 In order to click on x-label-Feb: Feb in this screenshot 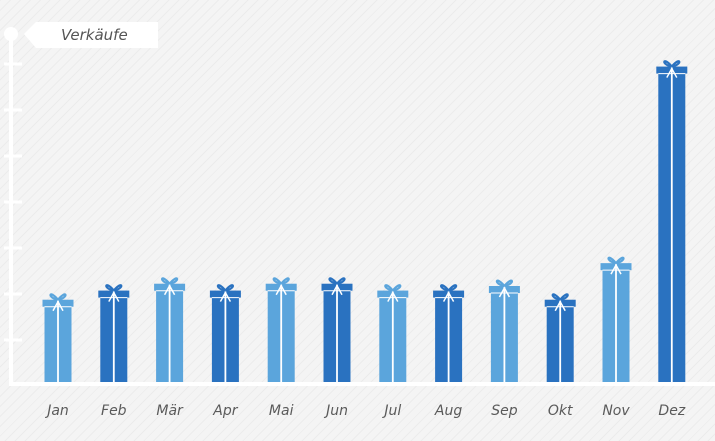, I will do `click(114, 411)`.